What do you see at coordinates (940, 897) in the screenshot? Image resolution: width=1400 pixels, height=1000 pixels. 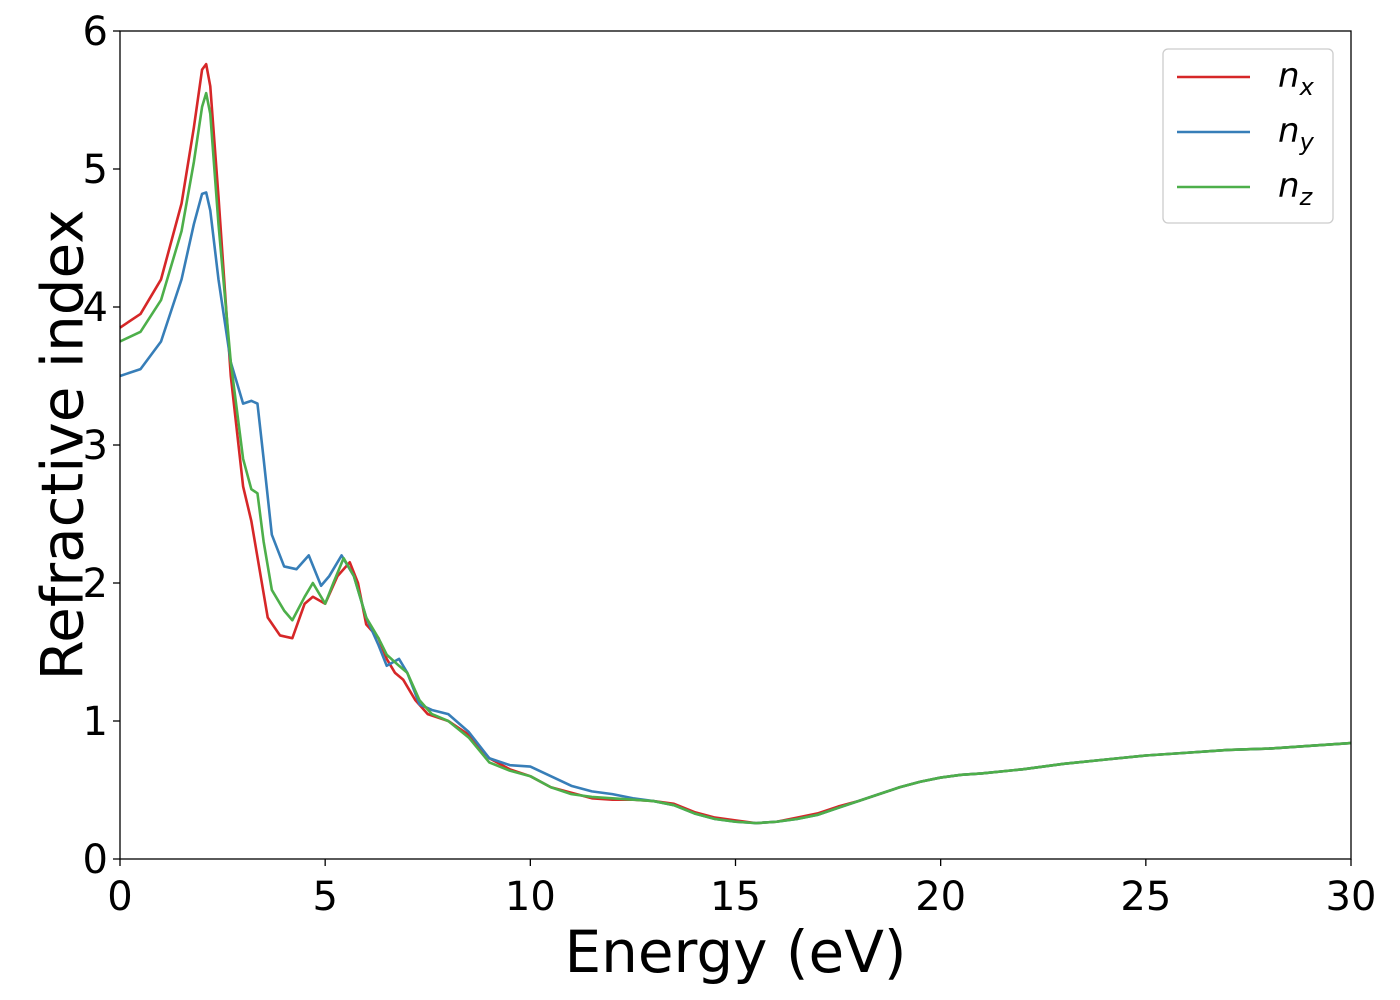 I see `x-tick-label: 20` at bounding box center [940, 897].